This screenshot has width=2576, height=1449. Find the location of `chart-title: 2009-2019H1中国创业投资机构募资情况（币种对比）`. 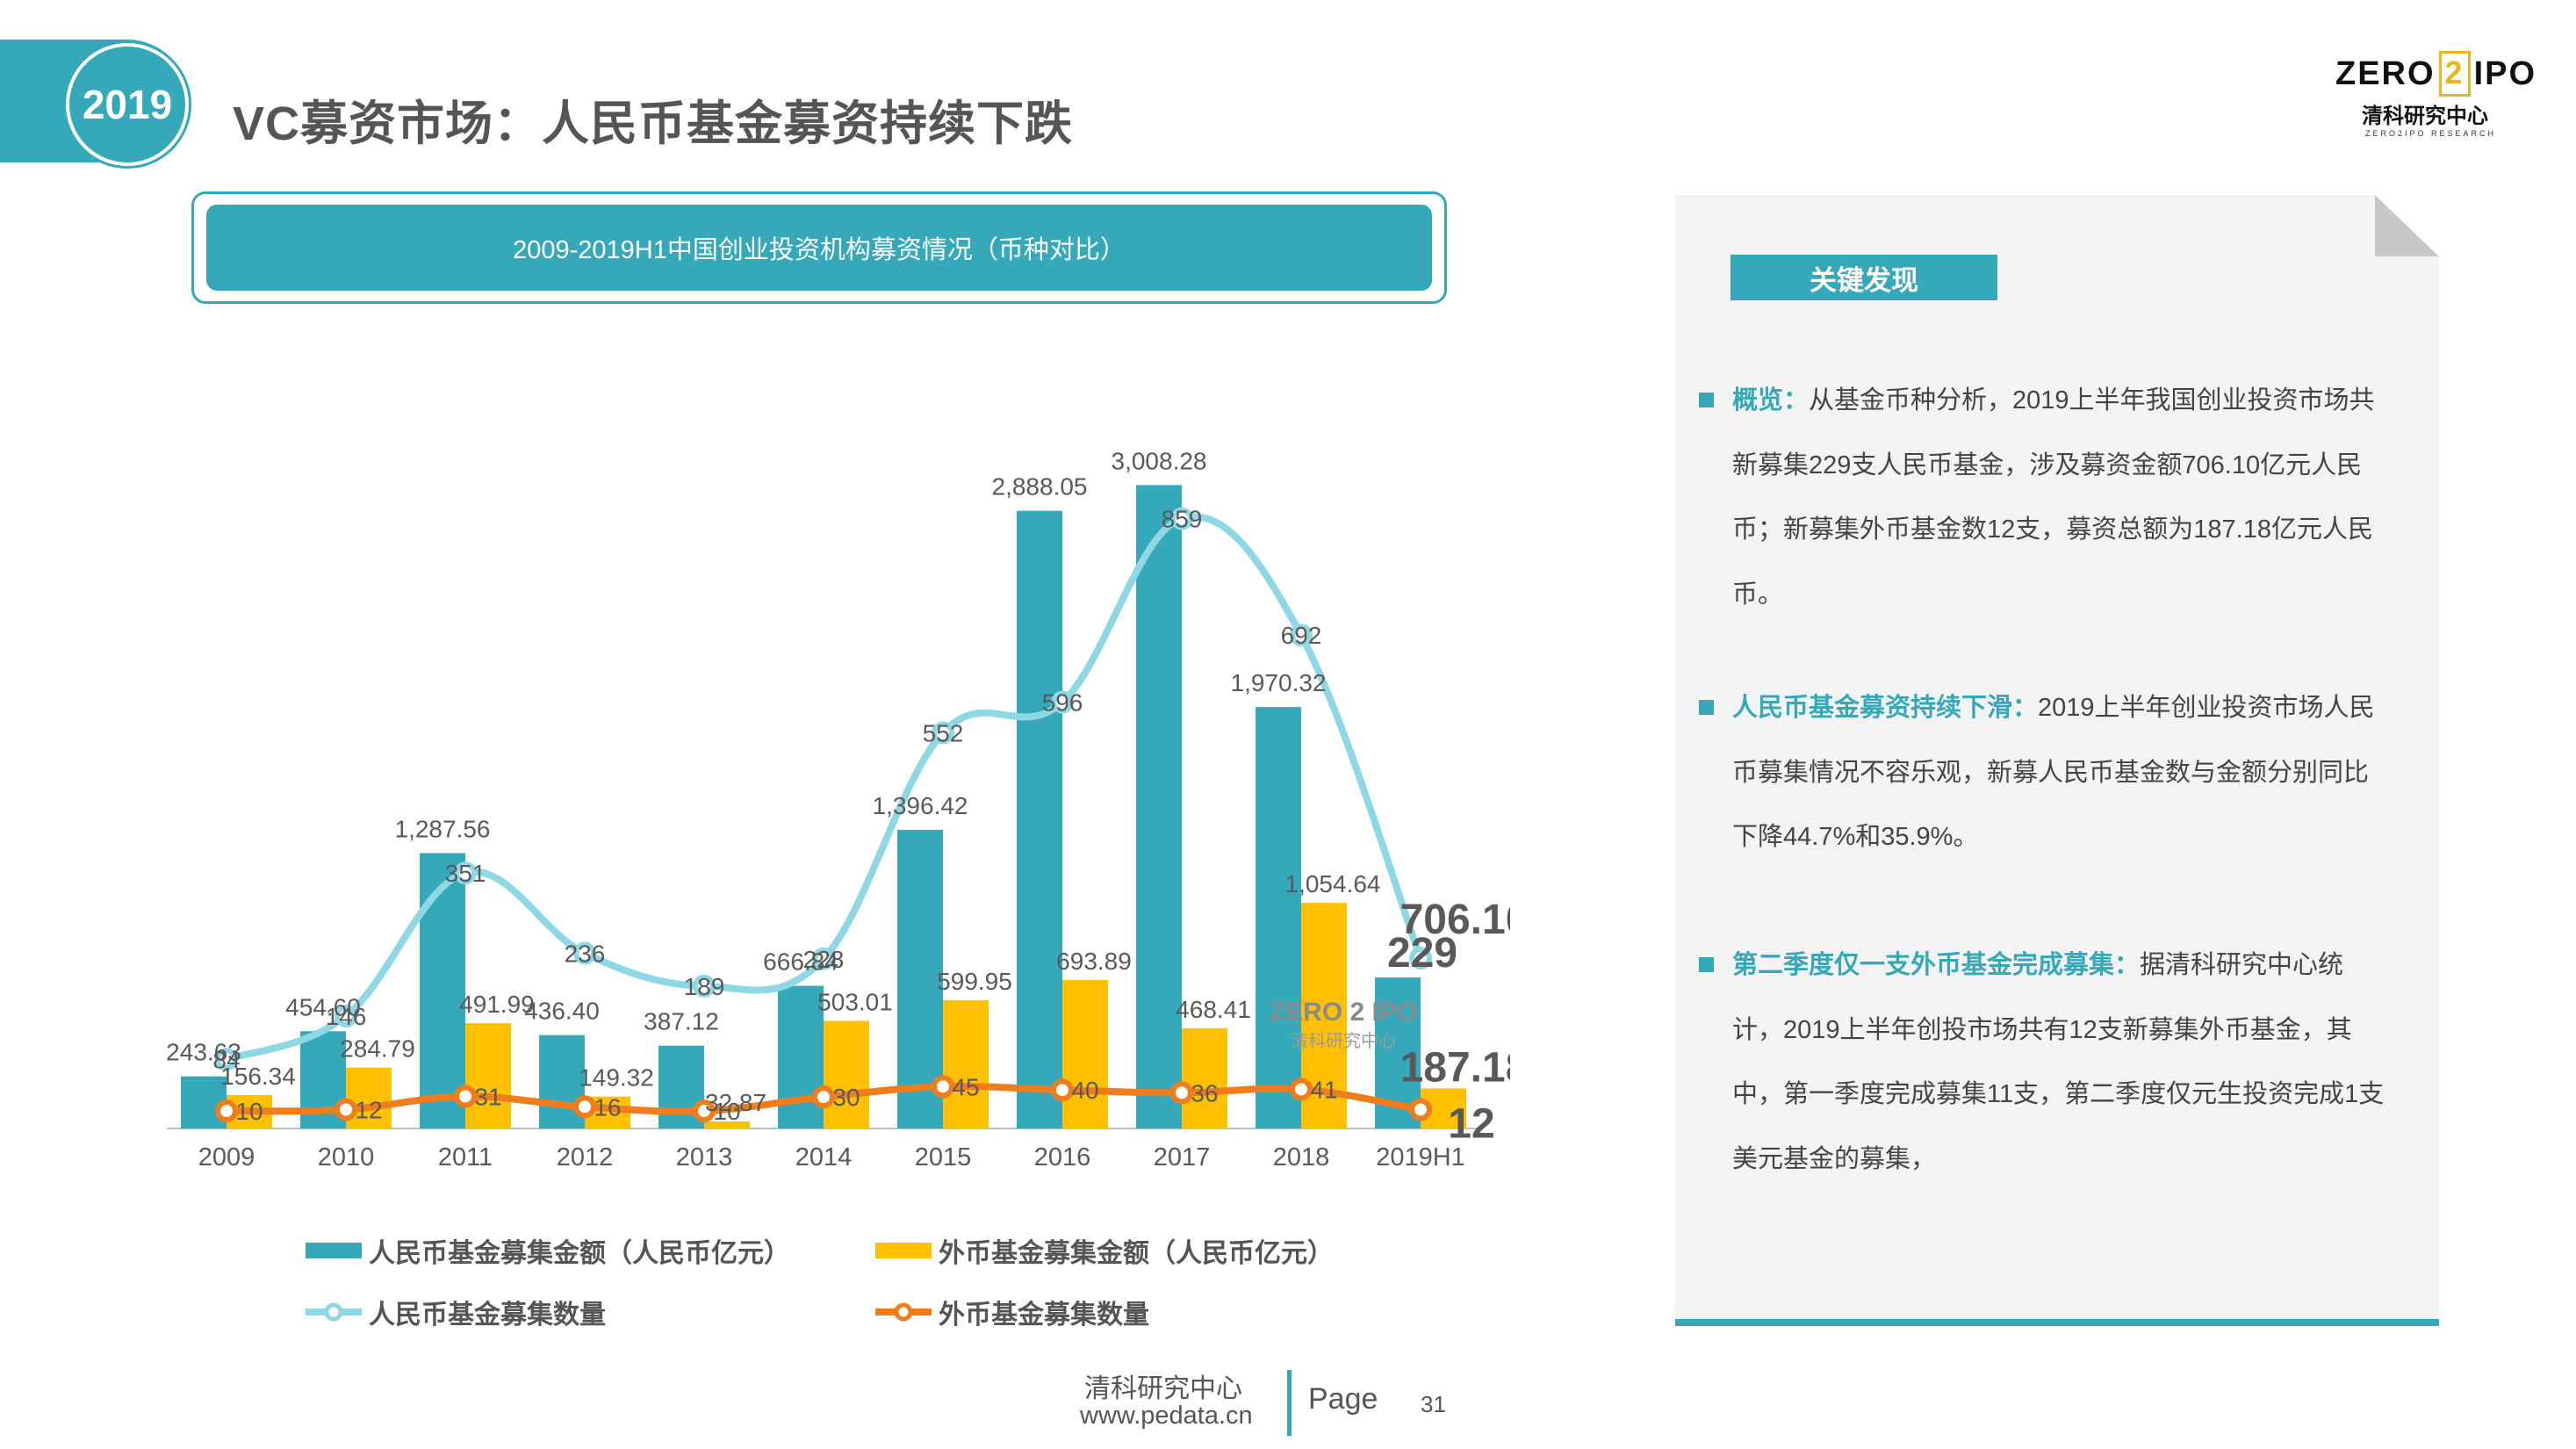

chart-title: 2009-2019H1中国创业投资机构募资情况（币种对比） is located at coordinates (819, 248).